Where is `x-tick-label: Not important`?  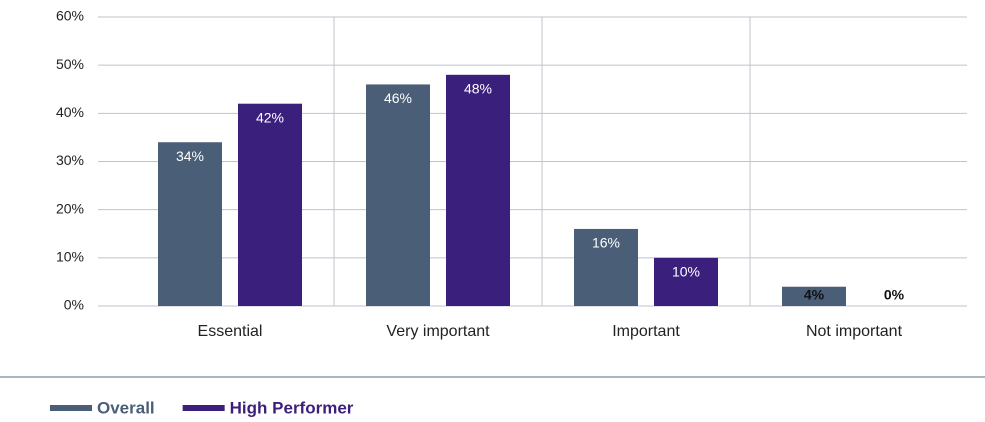
x-tick-label: Not important is located at coordinates (854, 331).